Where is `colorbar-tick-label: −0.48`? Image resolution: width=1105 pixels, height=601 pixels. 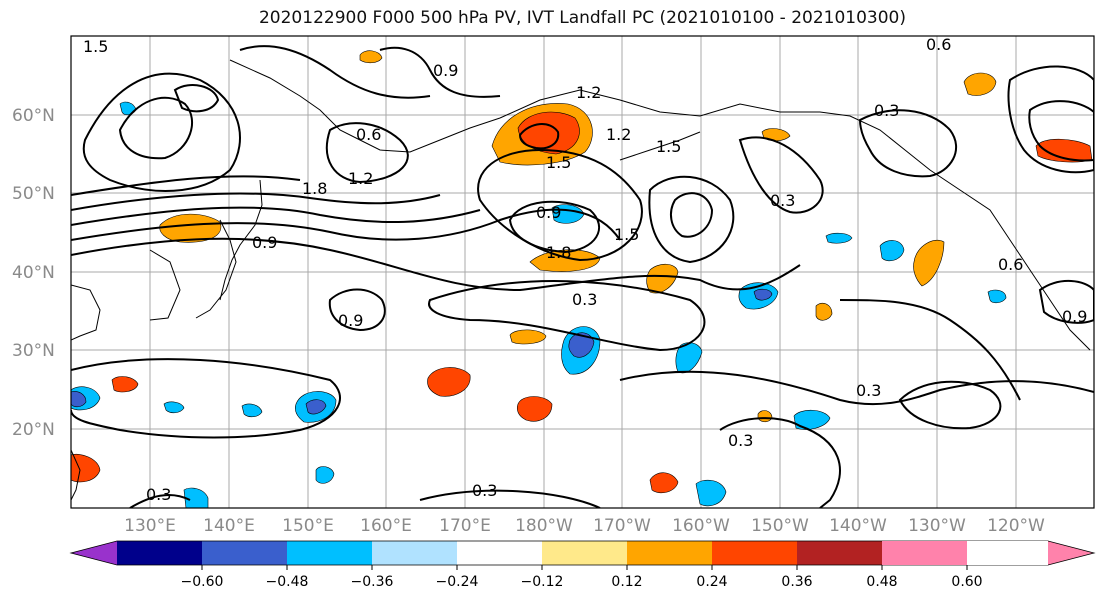
colorbar-tick-label: −0.48 is located at coordinates (287, 582).